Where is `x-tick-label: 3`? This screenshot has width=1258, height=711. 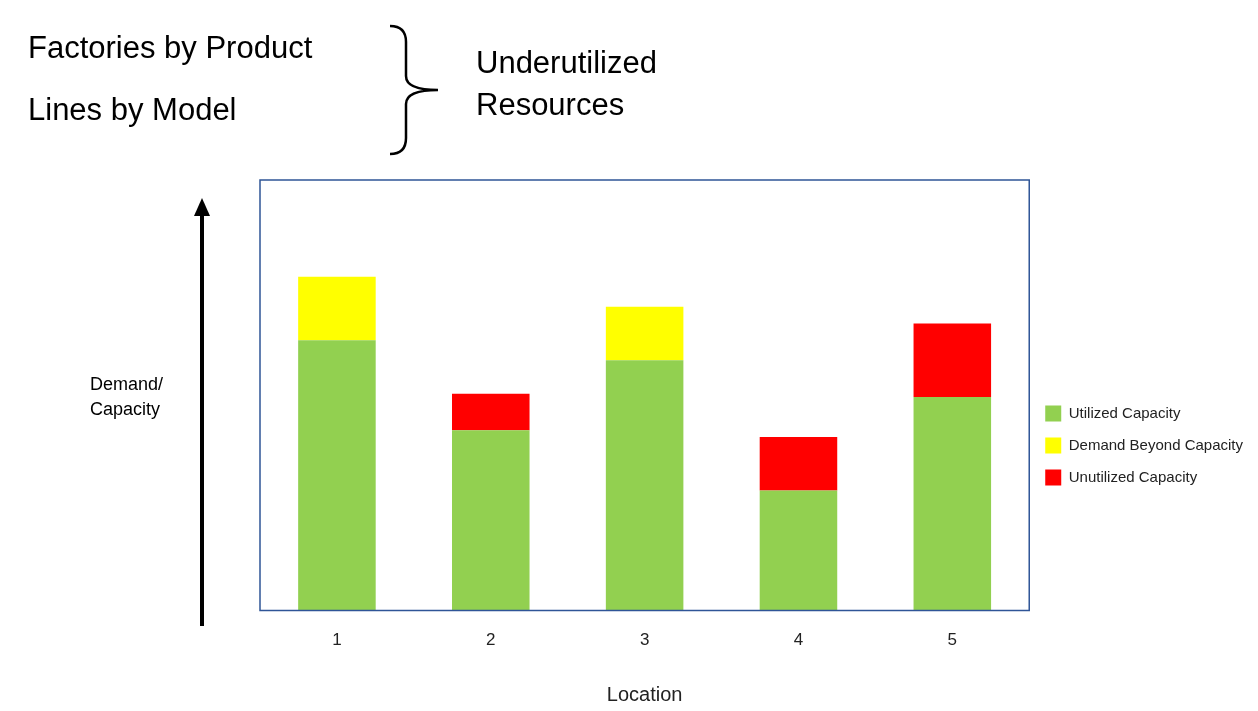 x-tick-label: 3 is located at coordinates (644, 640).